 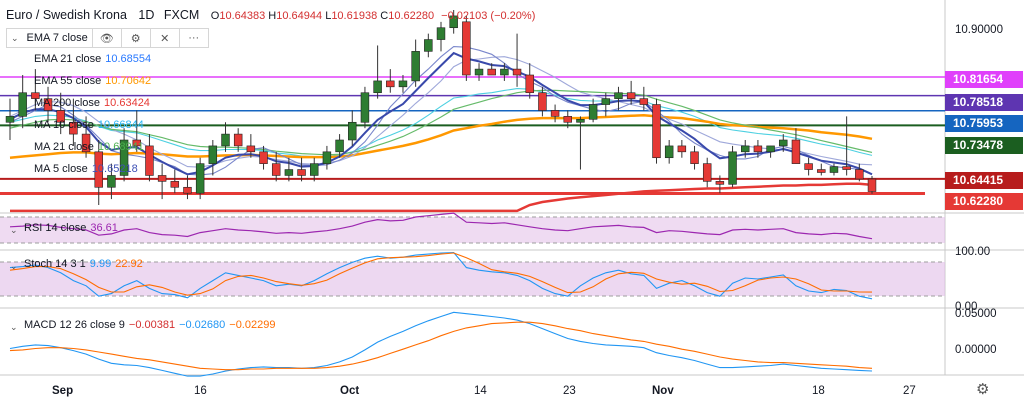 What do you see at coordinates (984, 201) in the screenshot?
I see `price-tag-10-62280: 10.62280` at bounding box center [984, 201].